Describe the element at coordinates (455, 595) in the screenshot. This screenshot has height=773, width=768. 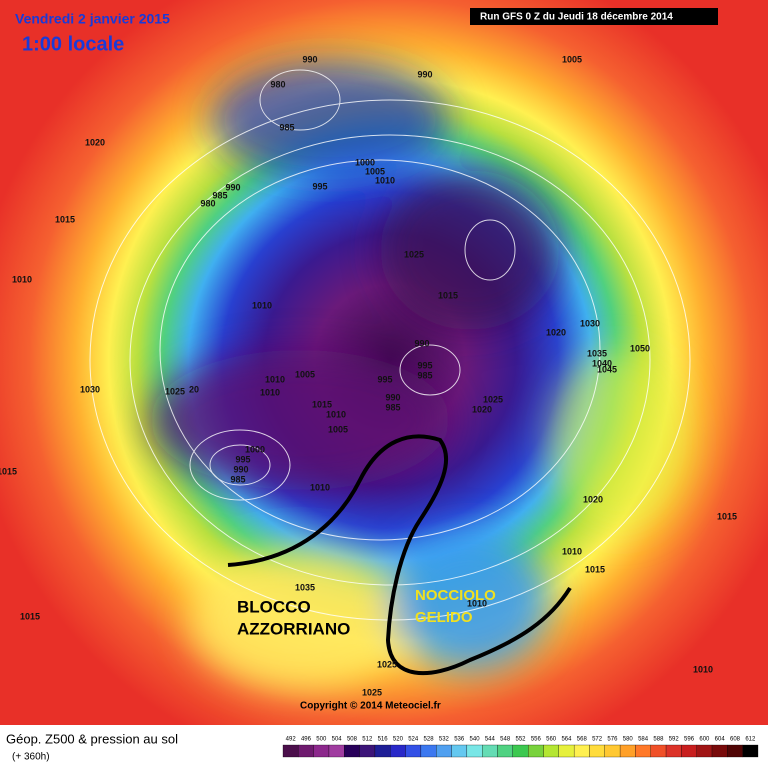
I see `annotation: NOCCIOLO` at that location.